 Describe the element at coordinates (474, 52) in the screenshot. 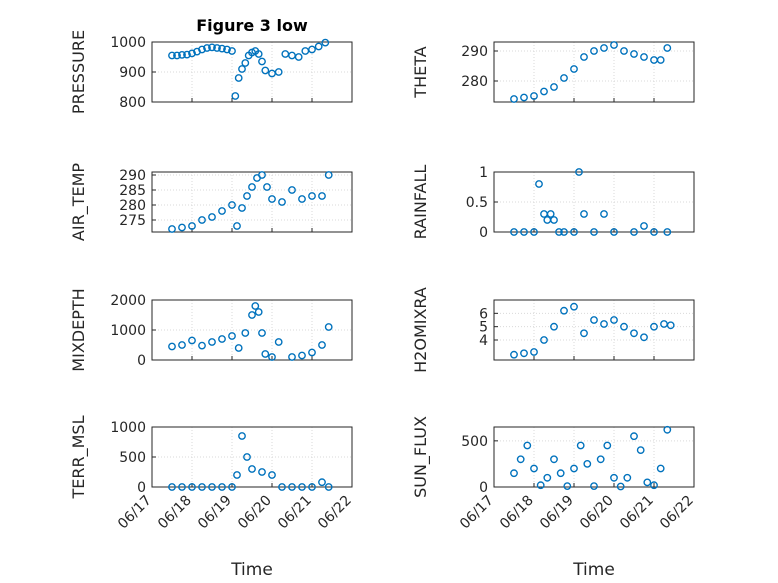

I see `y-tick-label: 290` at that location.